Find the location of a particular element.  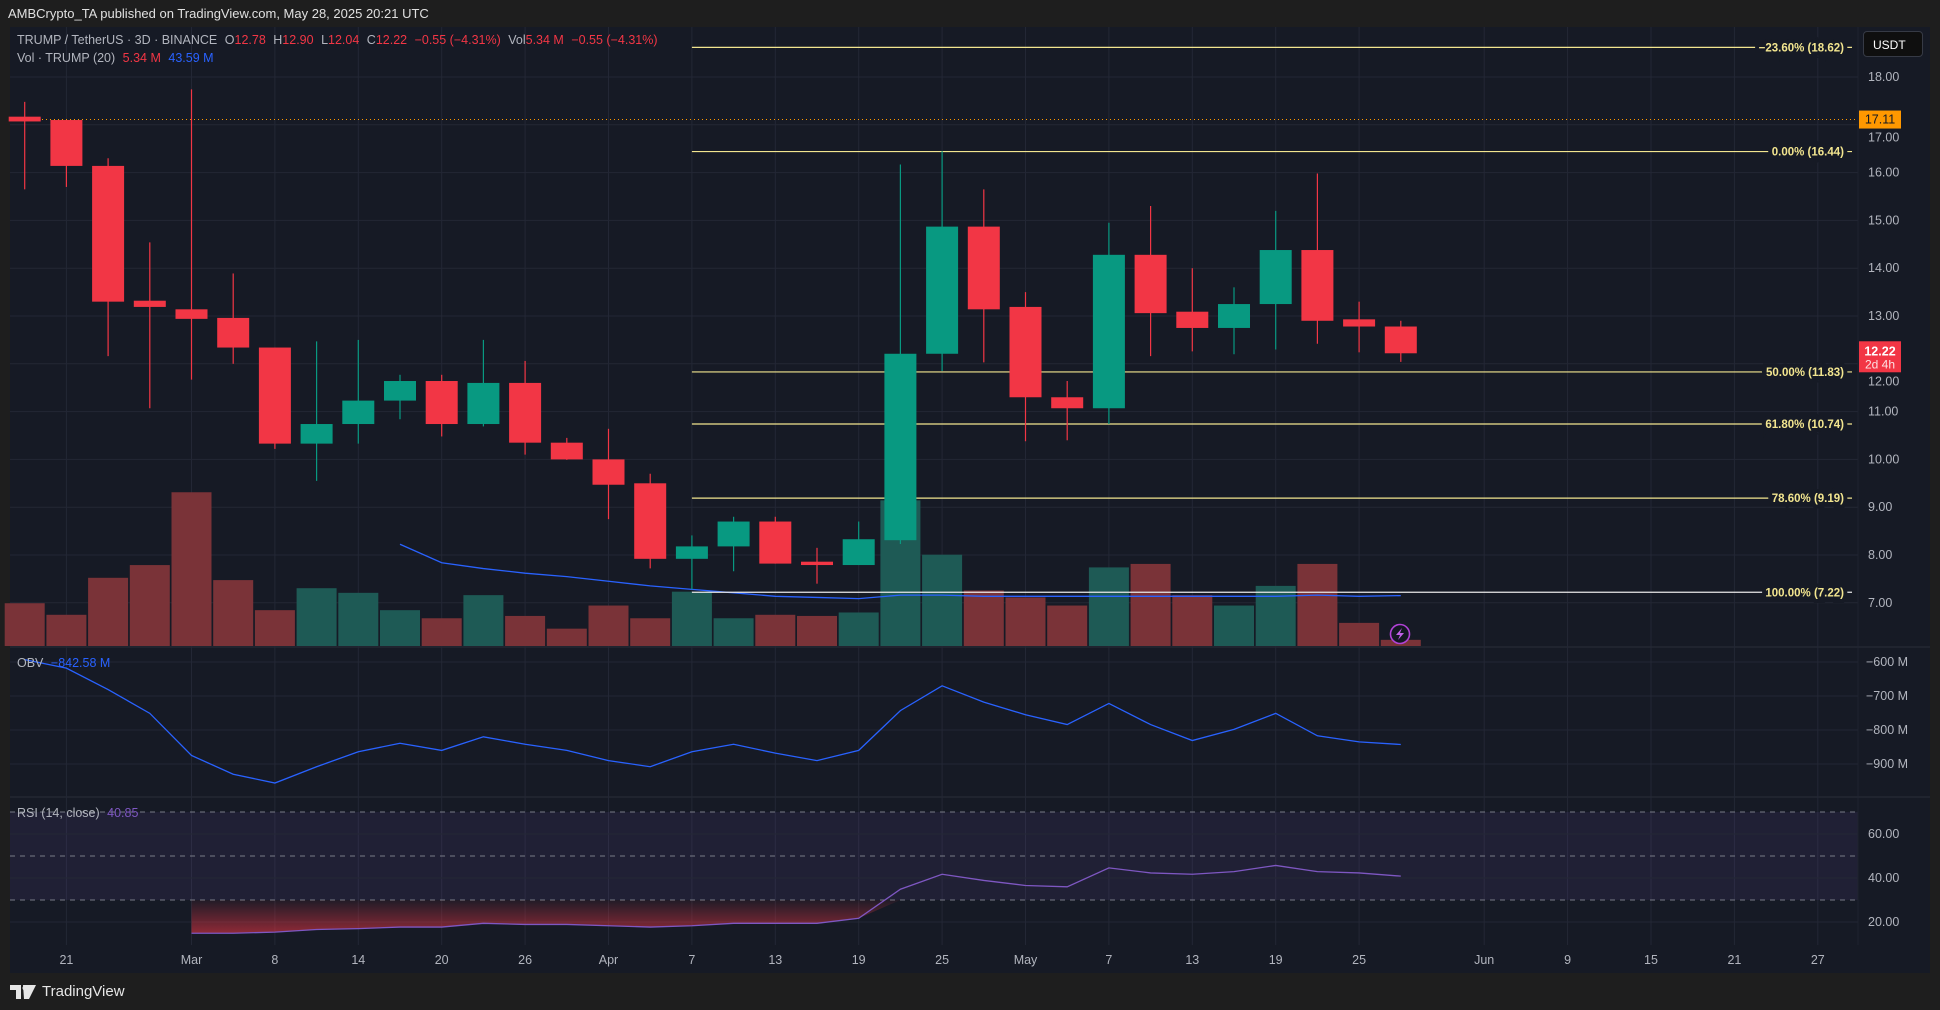

tradingview-logo: TradingView is located at coordinates (67, 991).